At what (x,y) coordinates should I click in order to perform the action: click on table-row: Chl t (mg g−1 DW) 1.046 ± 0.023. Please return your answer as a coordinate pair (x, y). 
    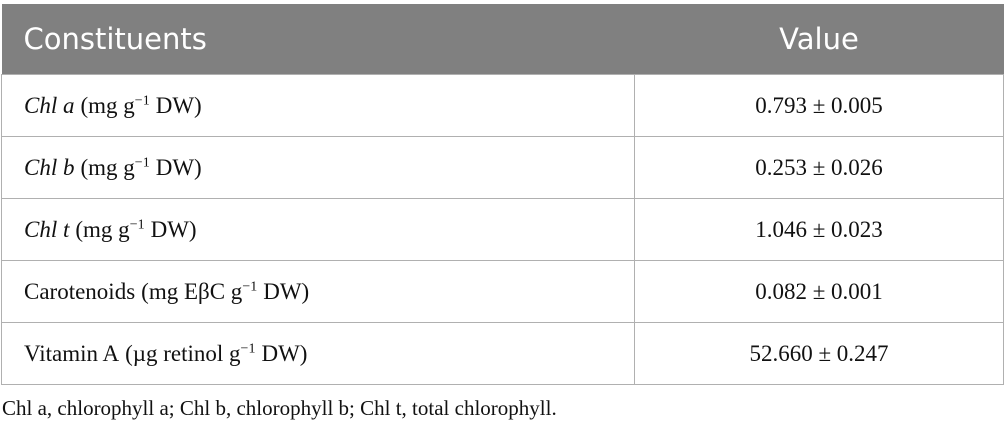
    Looking at the image, I should click on (502, 229).